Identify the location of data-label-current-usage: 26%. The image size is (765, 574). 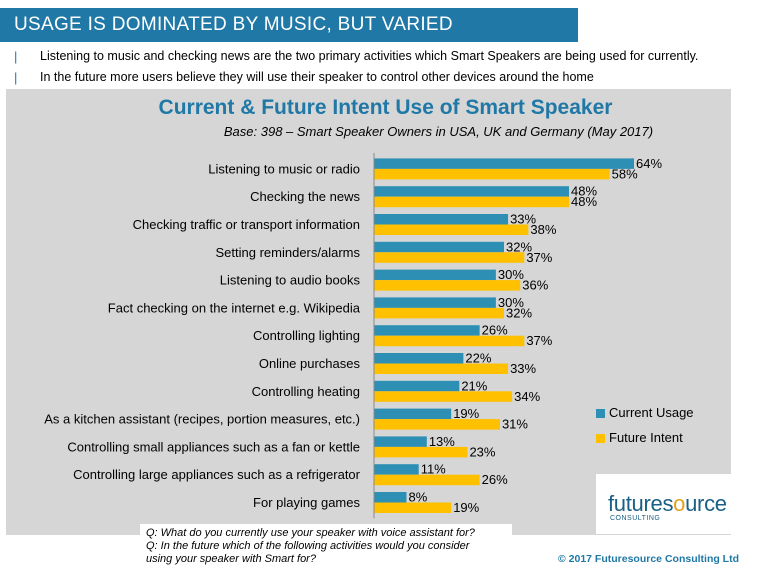
(495, 330).